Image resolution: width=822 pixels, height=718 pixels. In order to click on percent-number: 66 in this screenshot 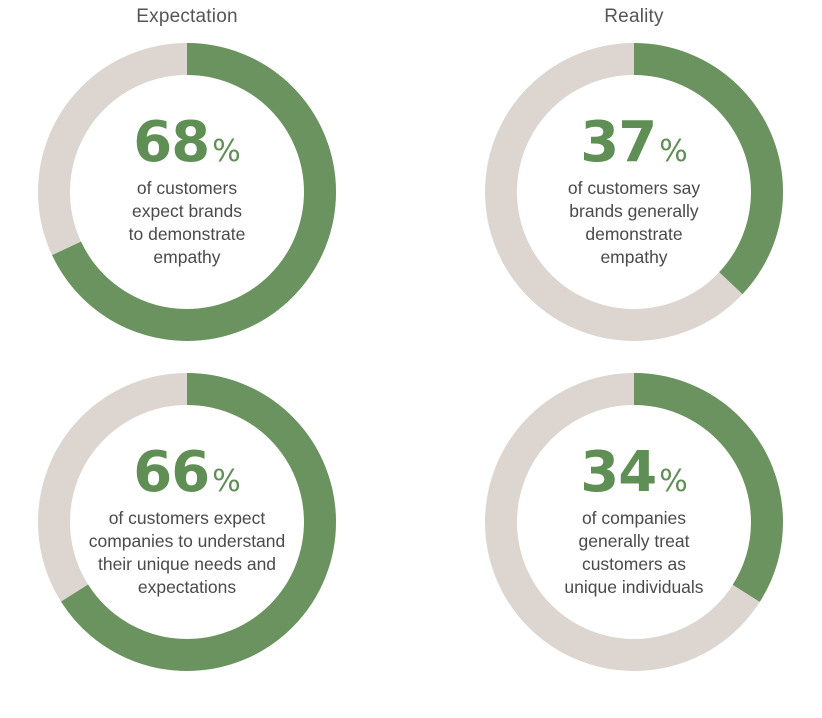, I will do `click(171, 472)`.